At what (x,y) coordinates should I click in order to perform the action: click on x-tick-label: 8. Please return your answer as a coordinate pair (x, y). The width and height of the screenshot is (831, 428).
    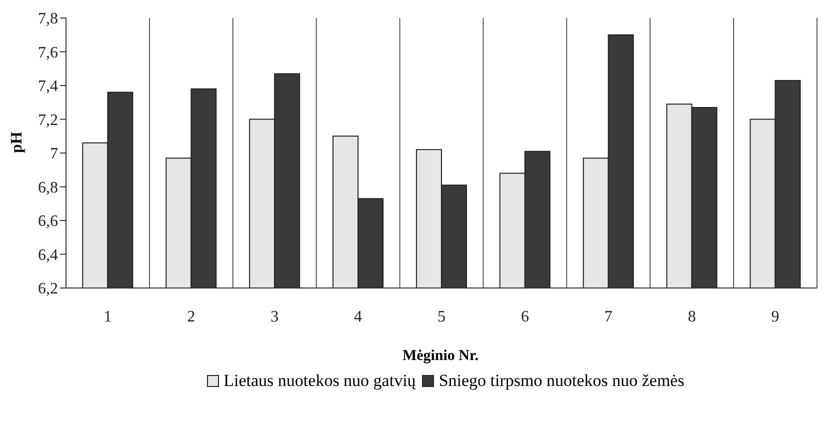
    Looking at the image, I should click on (692, 317).